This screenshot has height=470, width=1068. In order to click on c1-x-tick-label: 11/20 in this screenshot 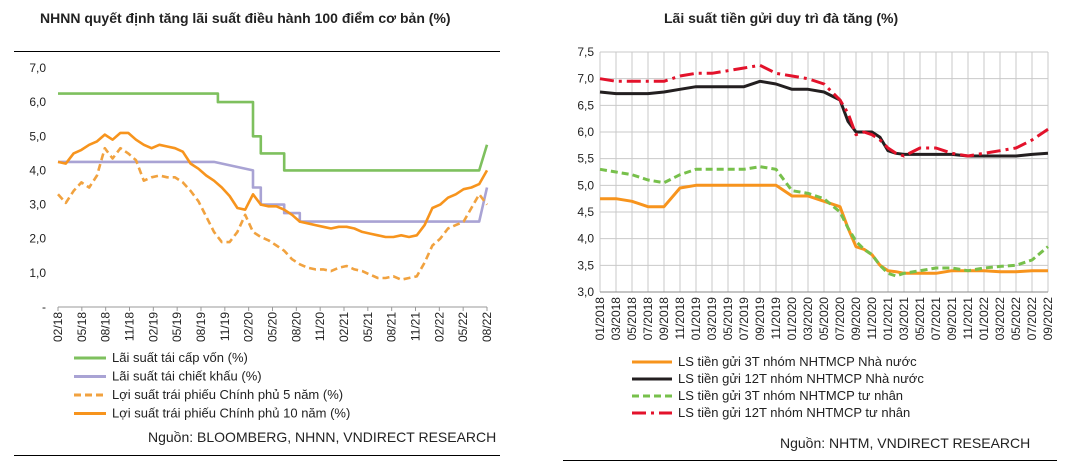, I will do `click(320, 326)`.